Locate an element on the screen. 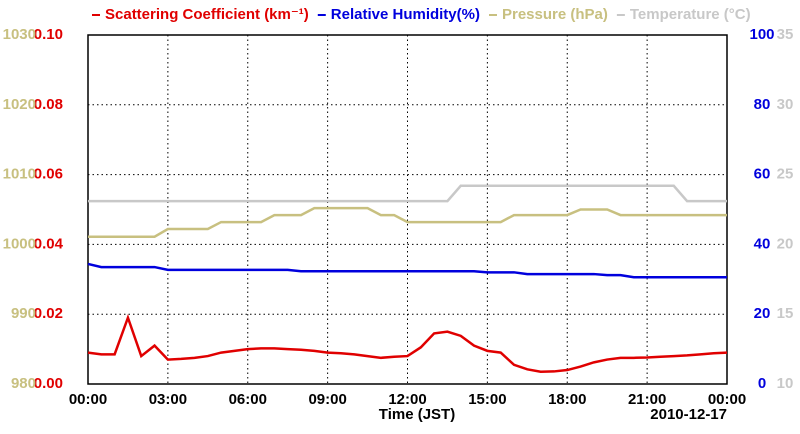  y4-tick-label: 10 is located at coordinates (785, 383).